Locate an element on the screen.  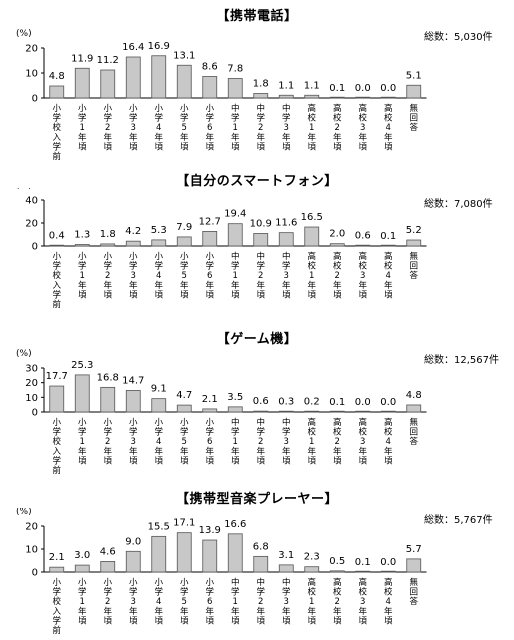
data-label: 4.8 is located at coordinates (57, 76).